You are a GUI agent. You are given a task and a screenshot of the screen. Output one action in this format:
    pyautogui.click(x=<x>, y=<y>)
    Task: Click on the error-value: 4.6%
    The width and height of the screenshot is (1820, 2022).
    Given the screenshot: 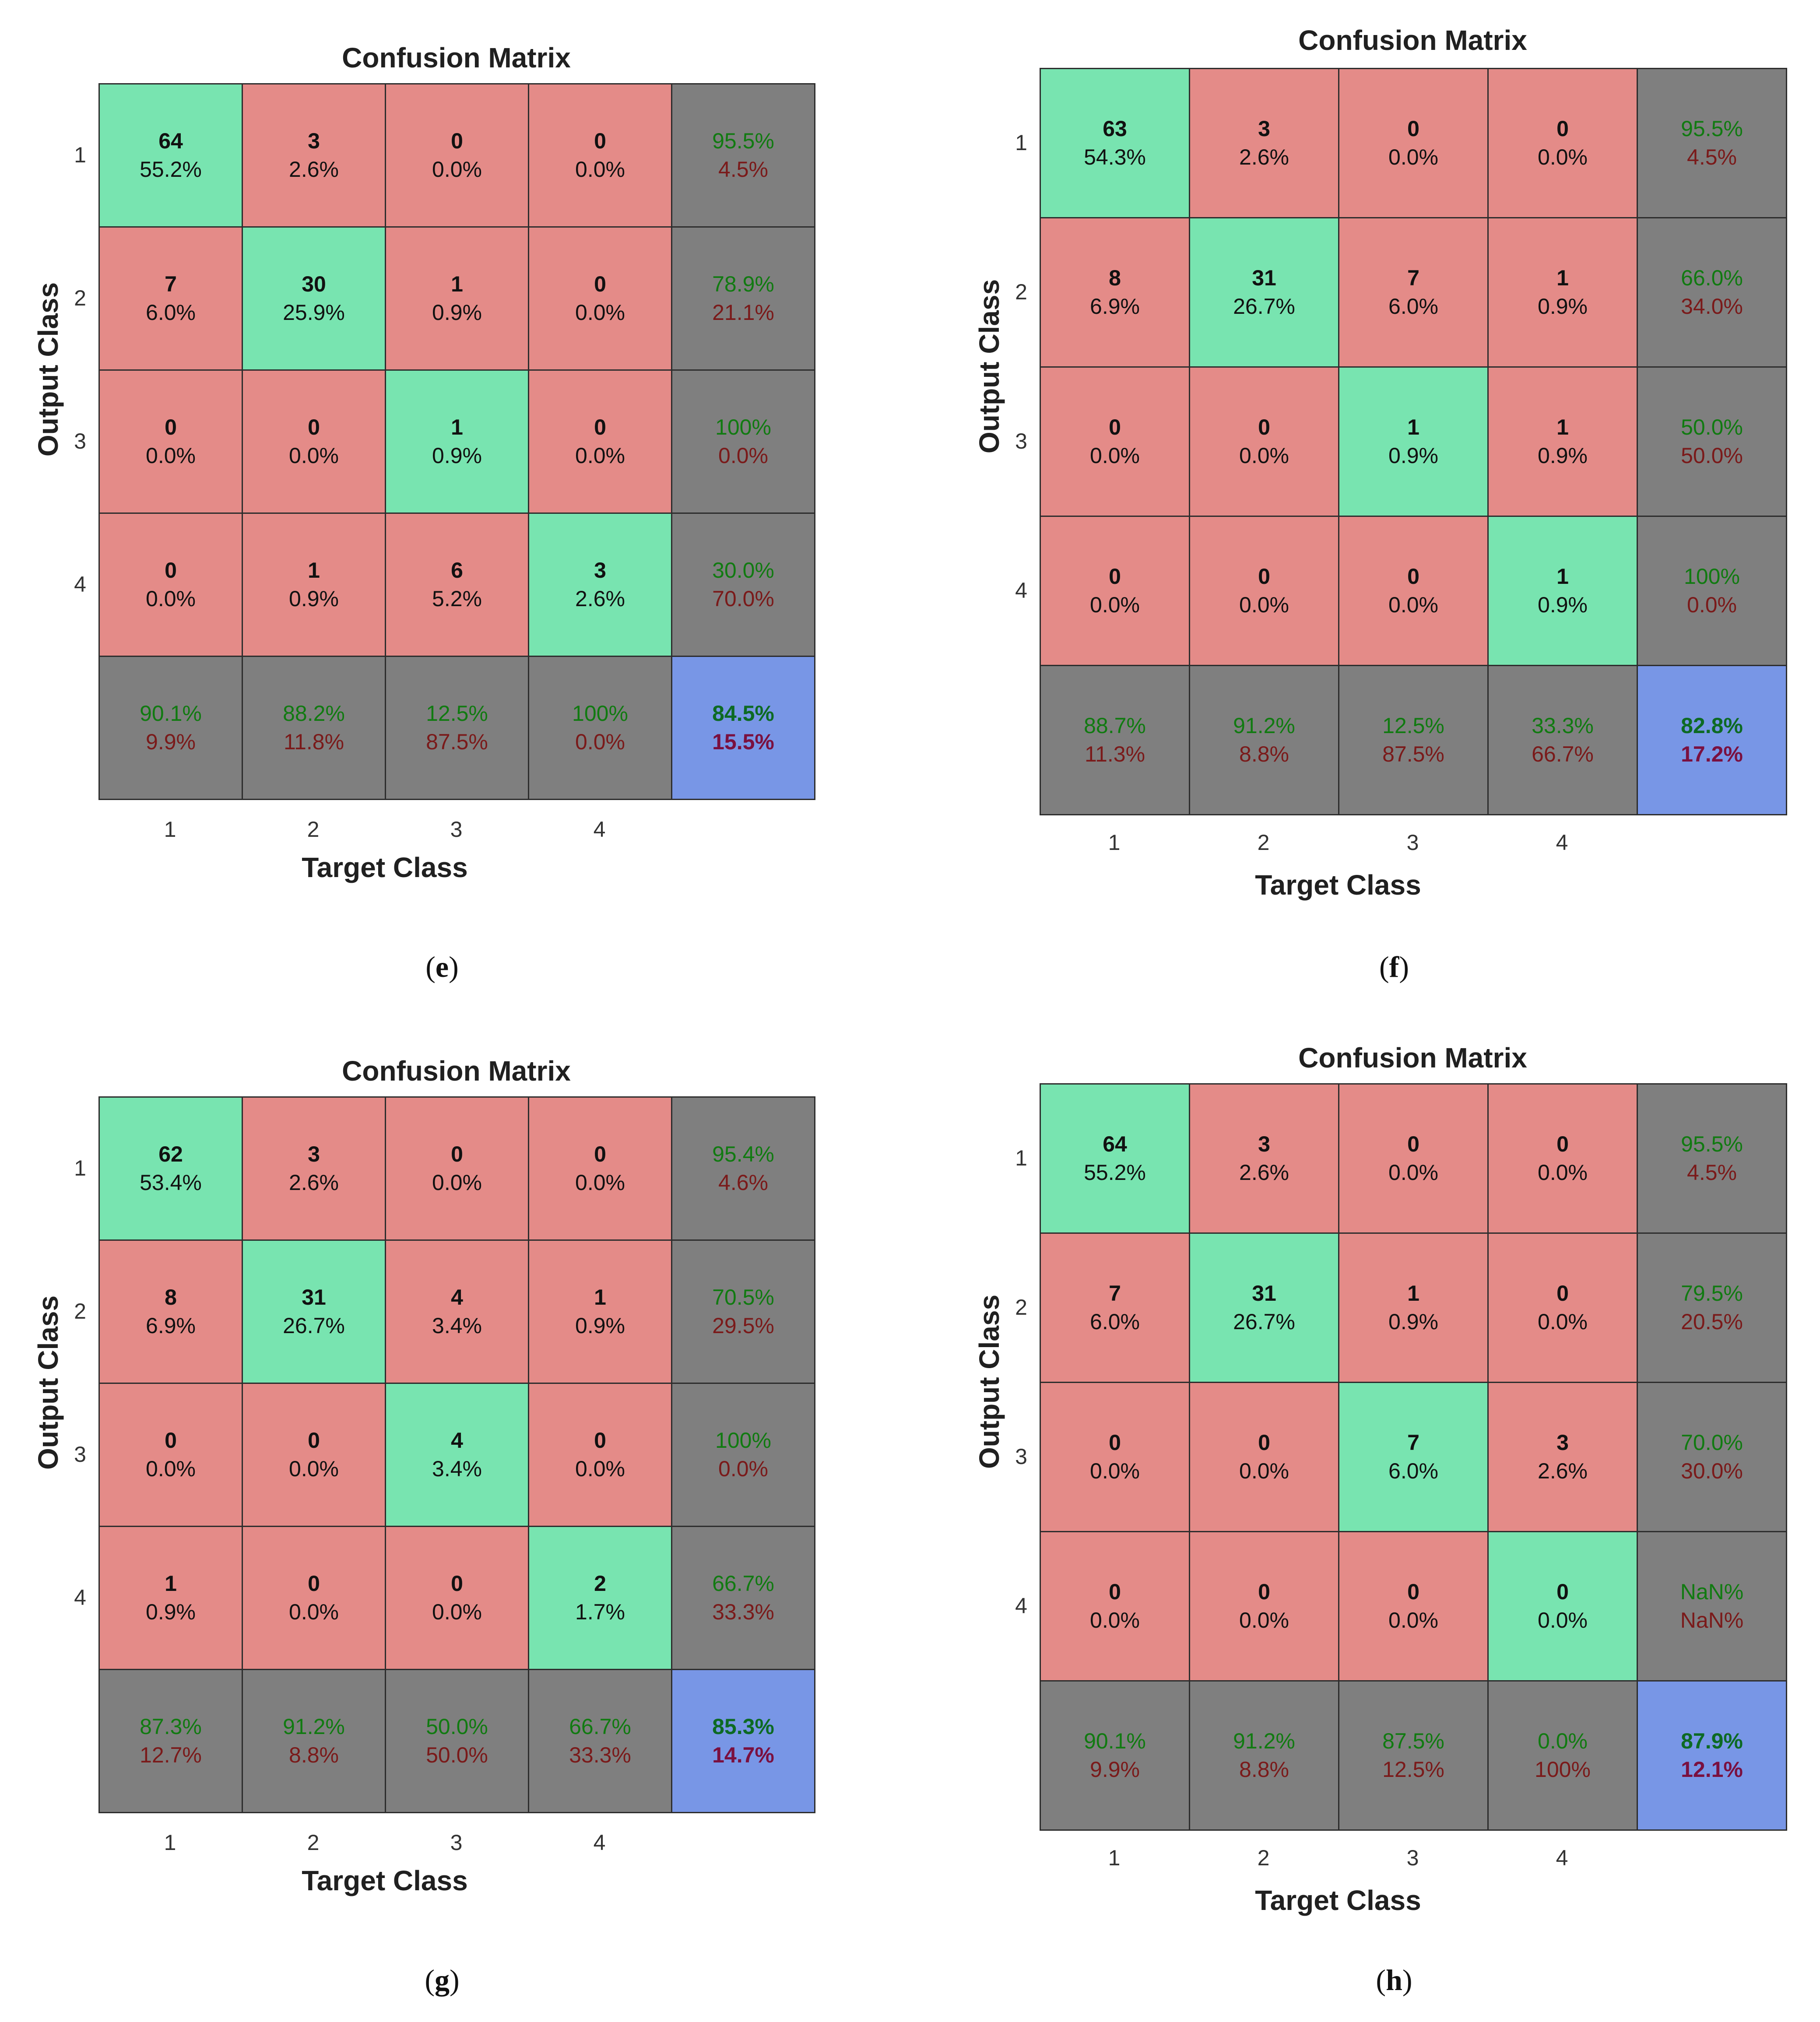 What is the action you would take?
    pyautogui.click(x=743, y=1182)
    